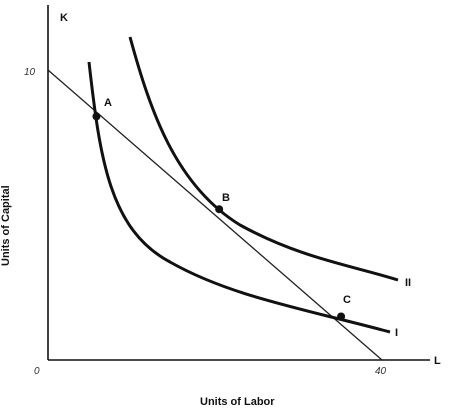 This screenshot has width=450, height=414. What do you see at coordinates (226, 198) in the screenshot?
I see `point-label-B: B` at bounding box center [226, 198].